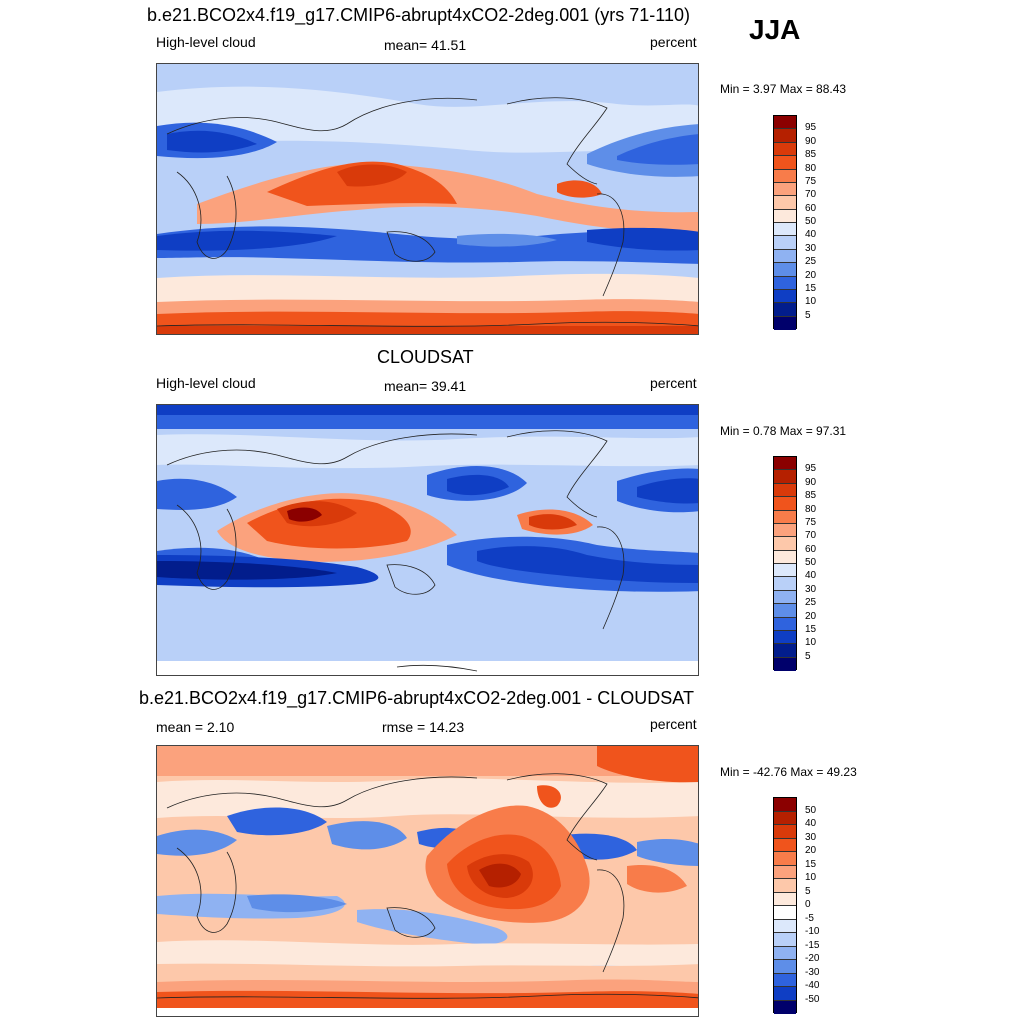  Describe the element at coordinates (673, 42) in the screenshot. I see `panel1-units-label: percent` at that location.